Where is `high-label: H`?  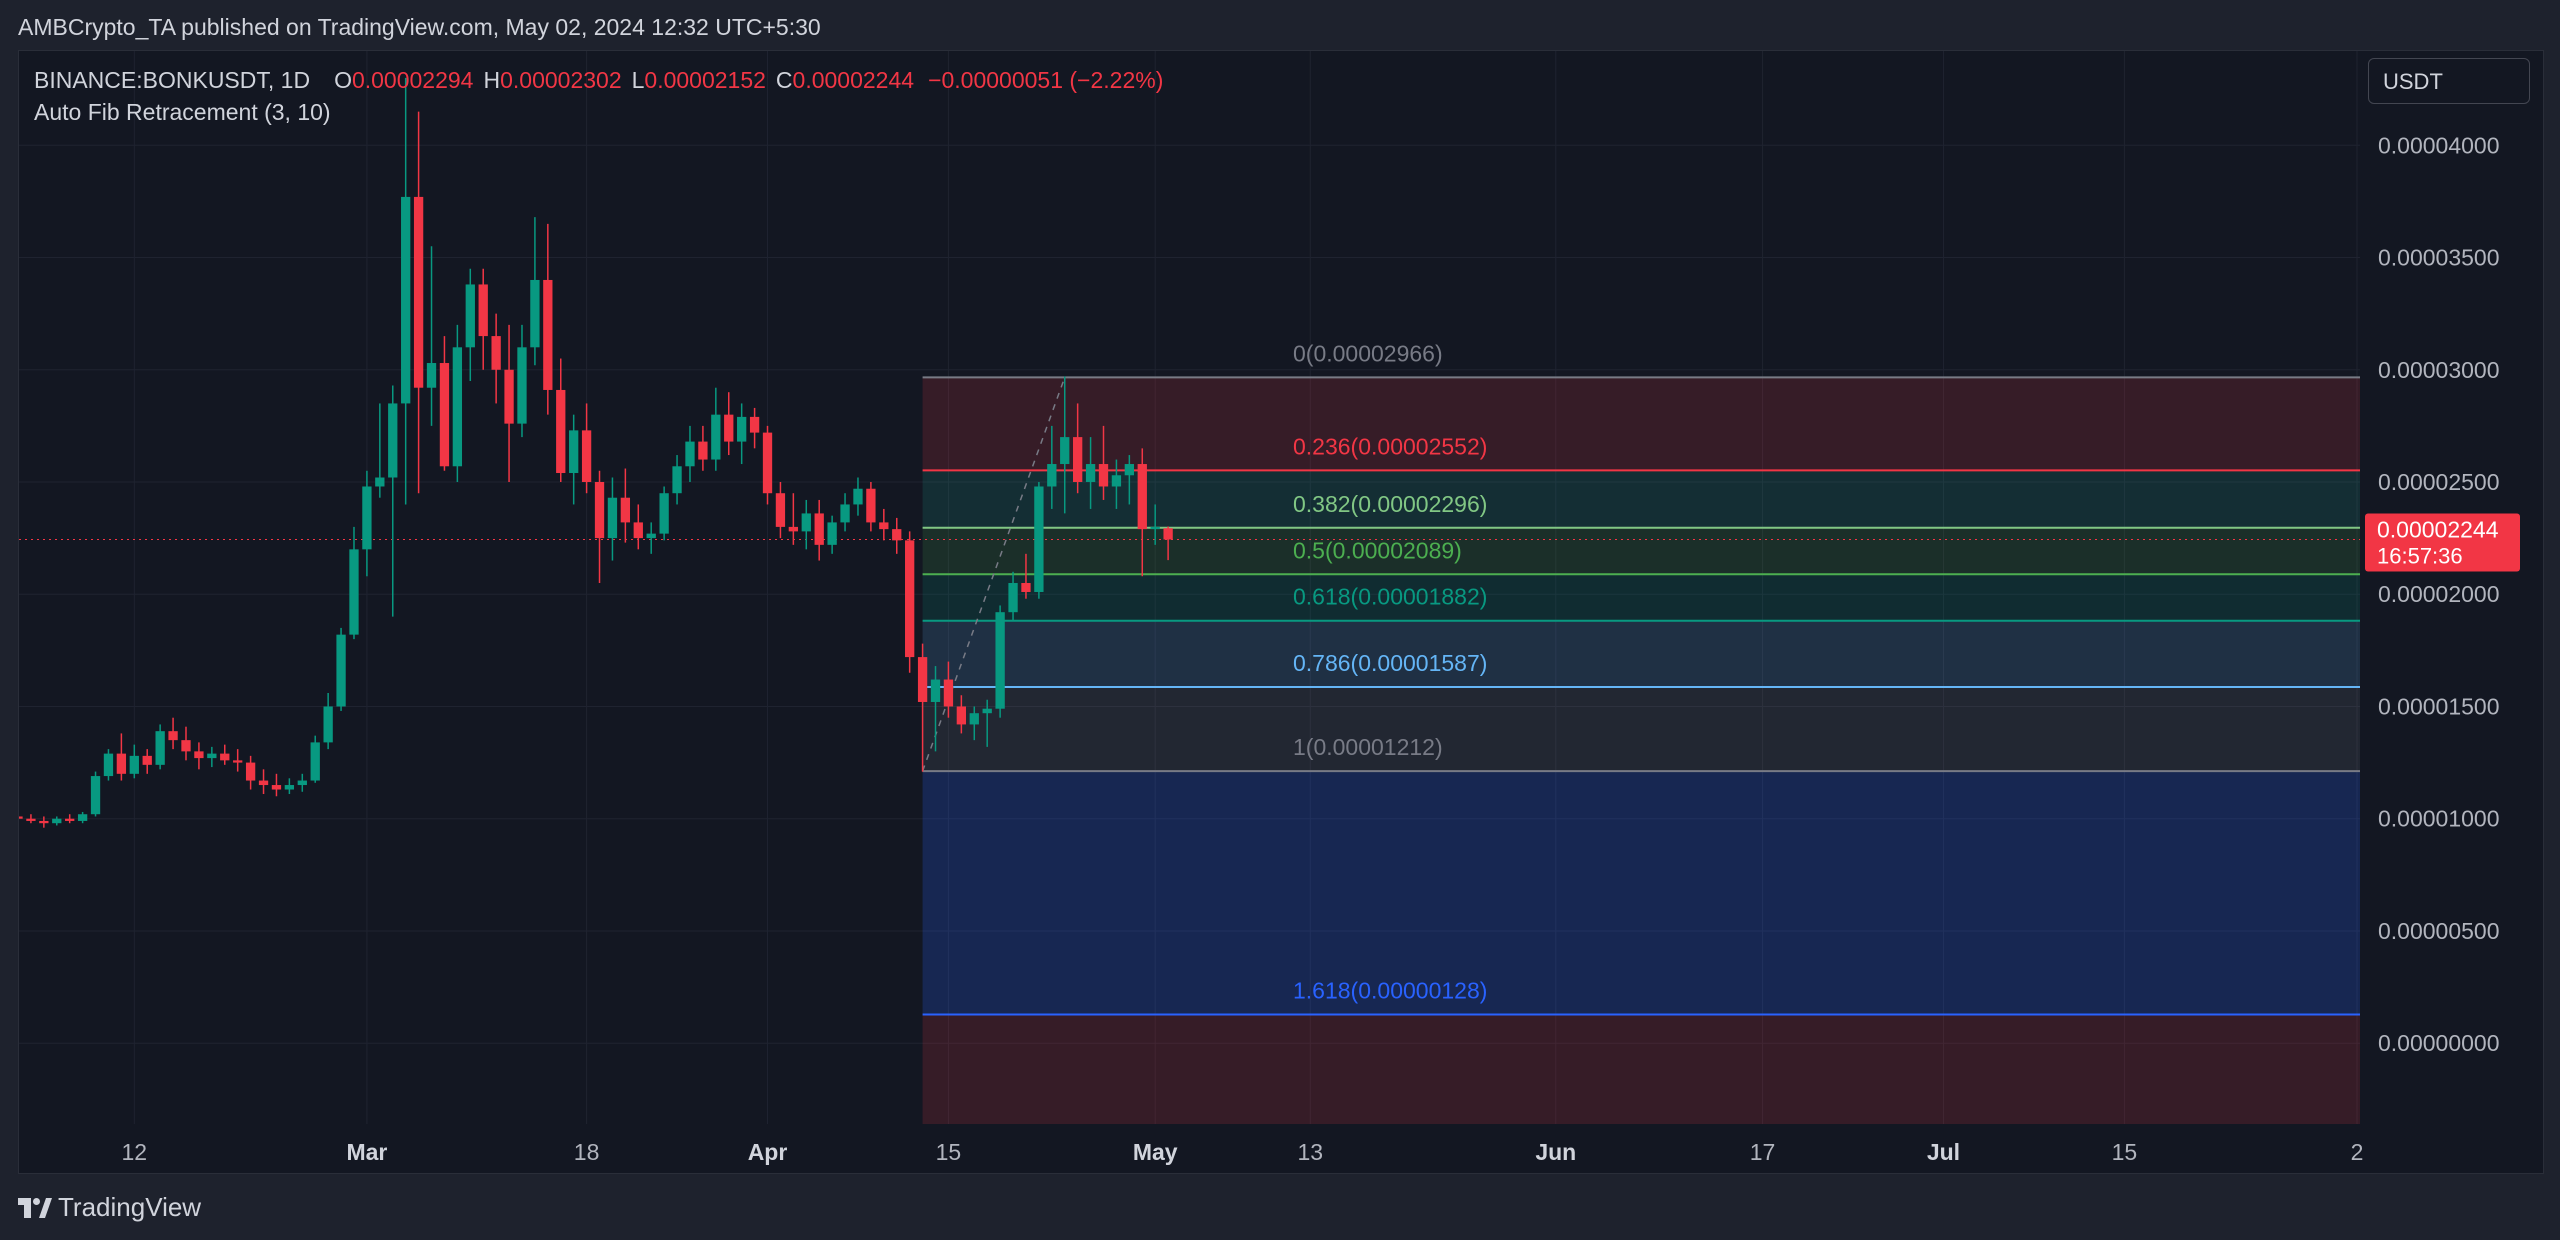
high-label: H is located at coordinates (492, 80).